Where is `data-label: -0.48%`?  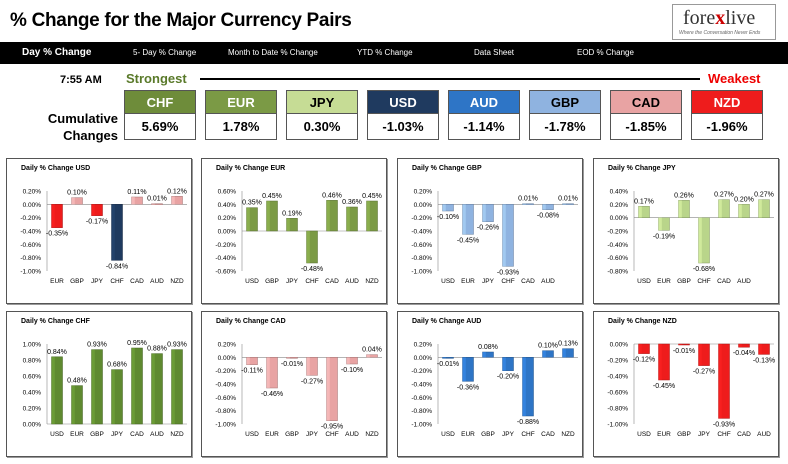 data-label: -0.48% is located at coordinates (312, 269).